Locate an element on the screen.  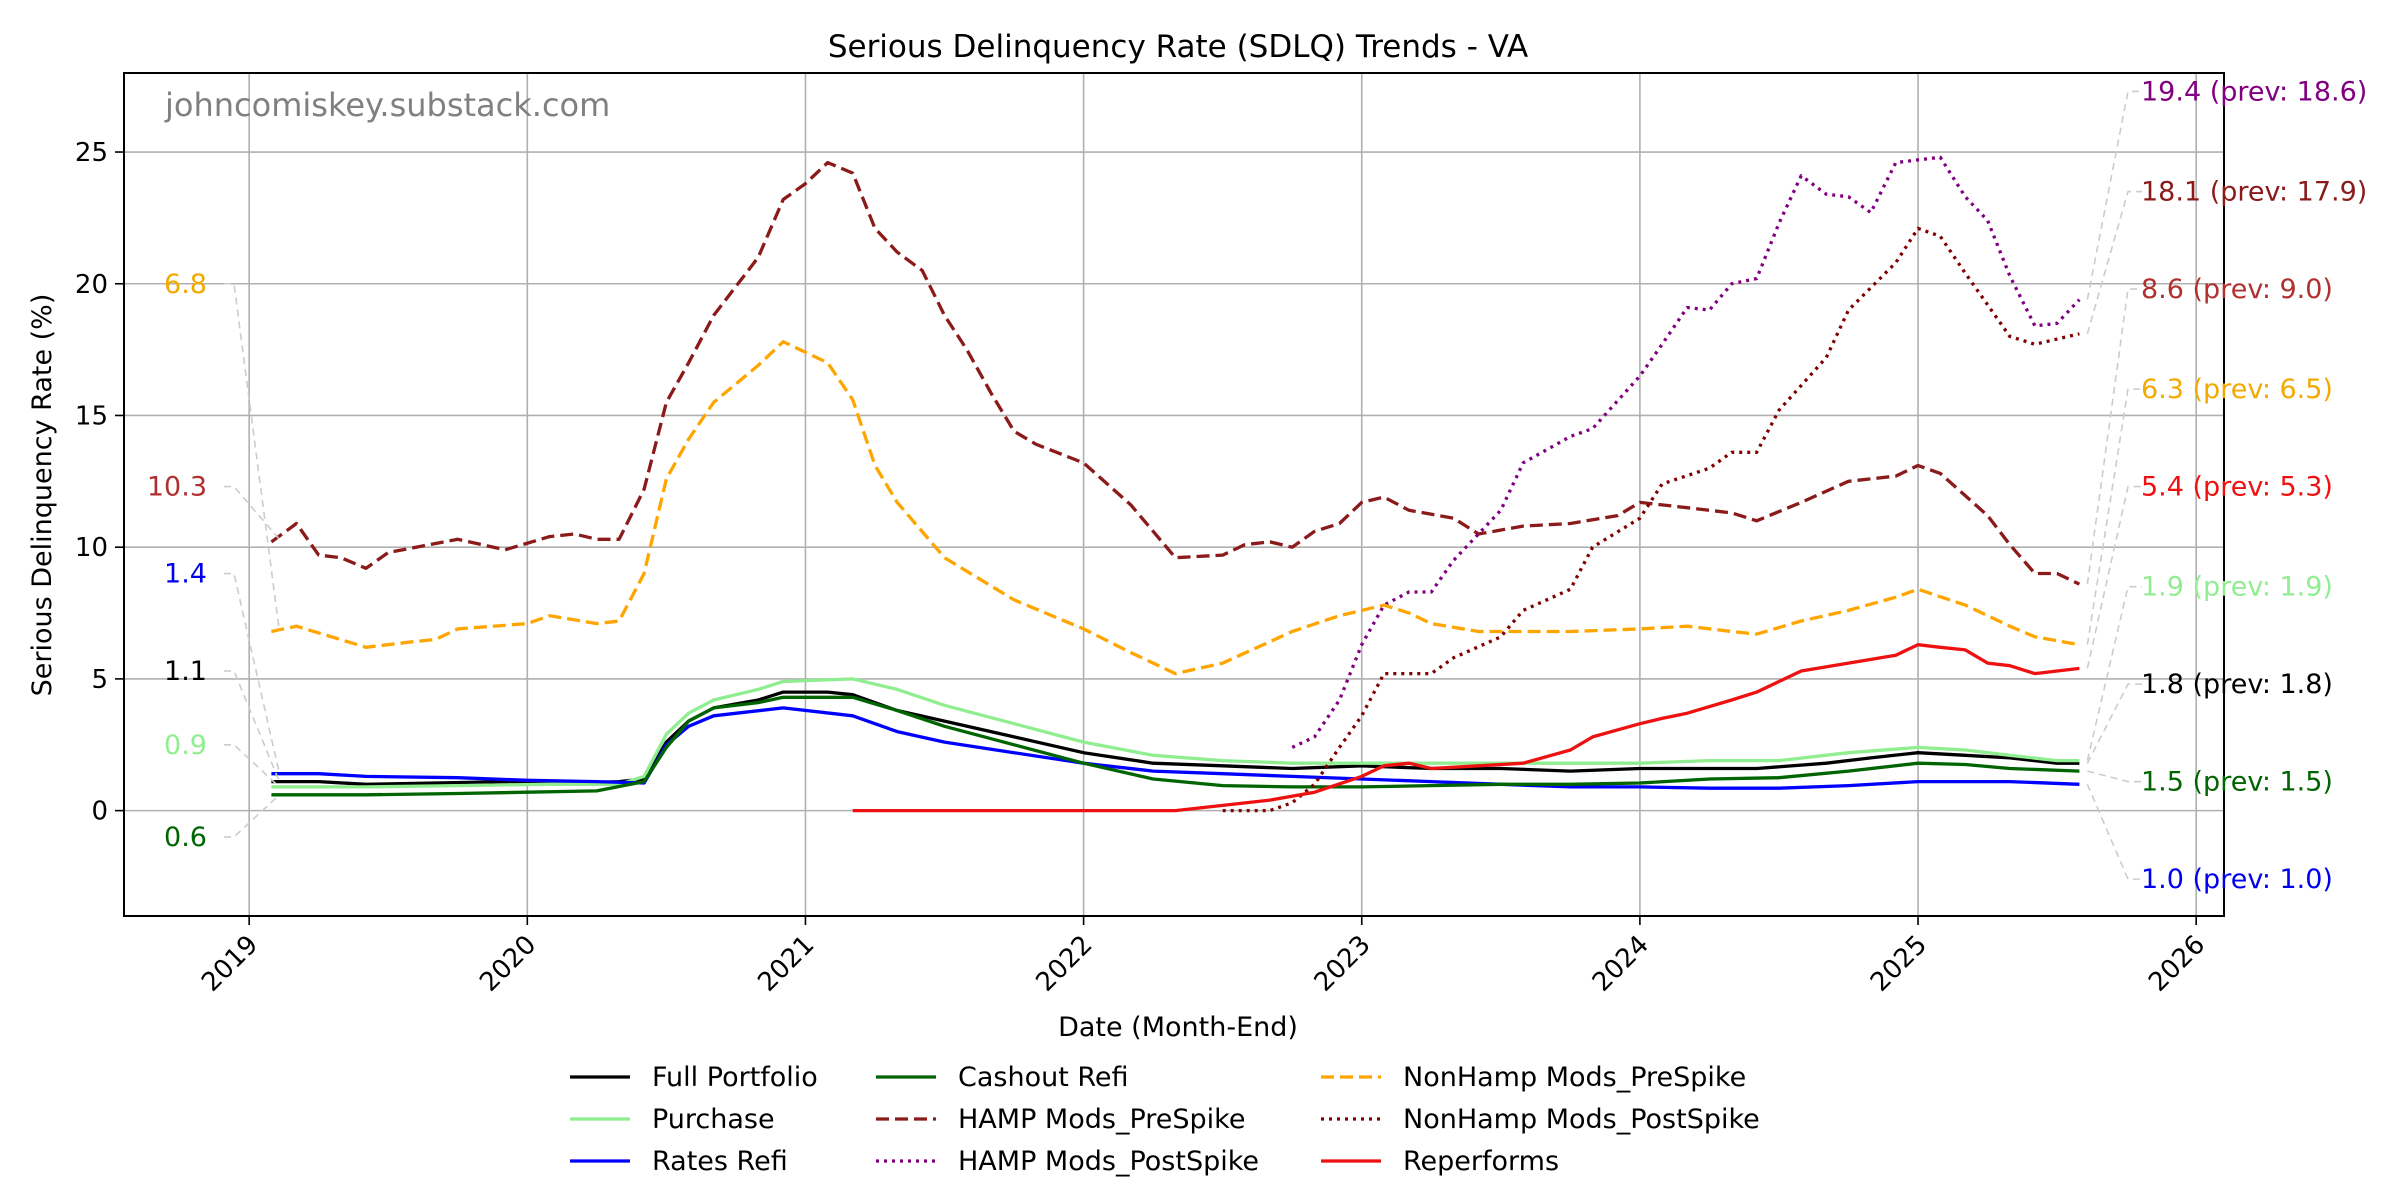
y-tick-label: 0 is located at coordinates (99, 812).